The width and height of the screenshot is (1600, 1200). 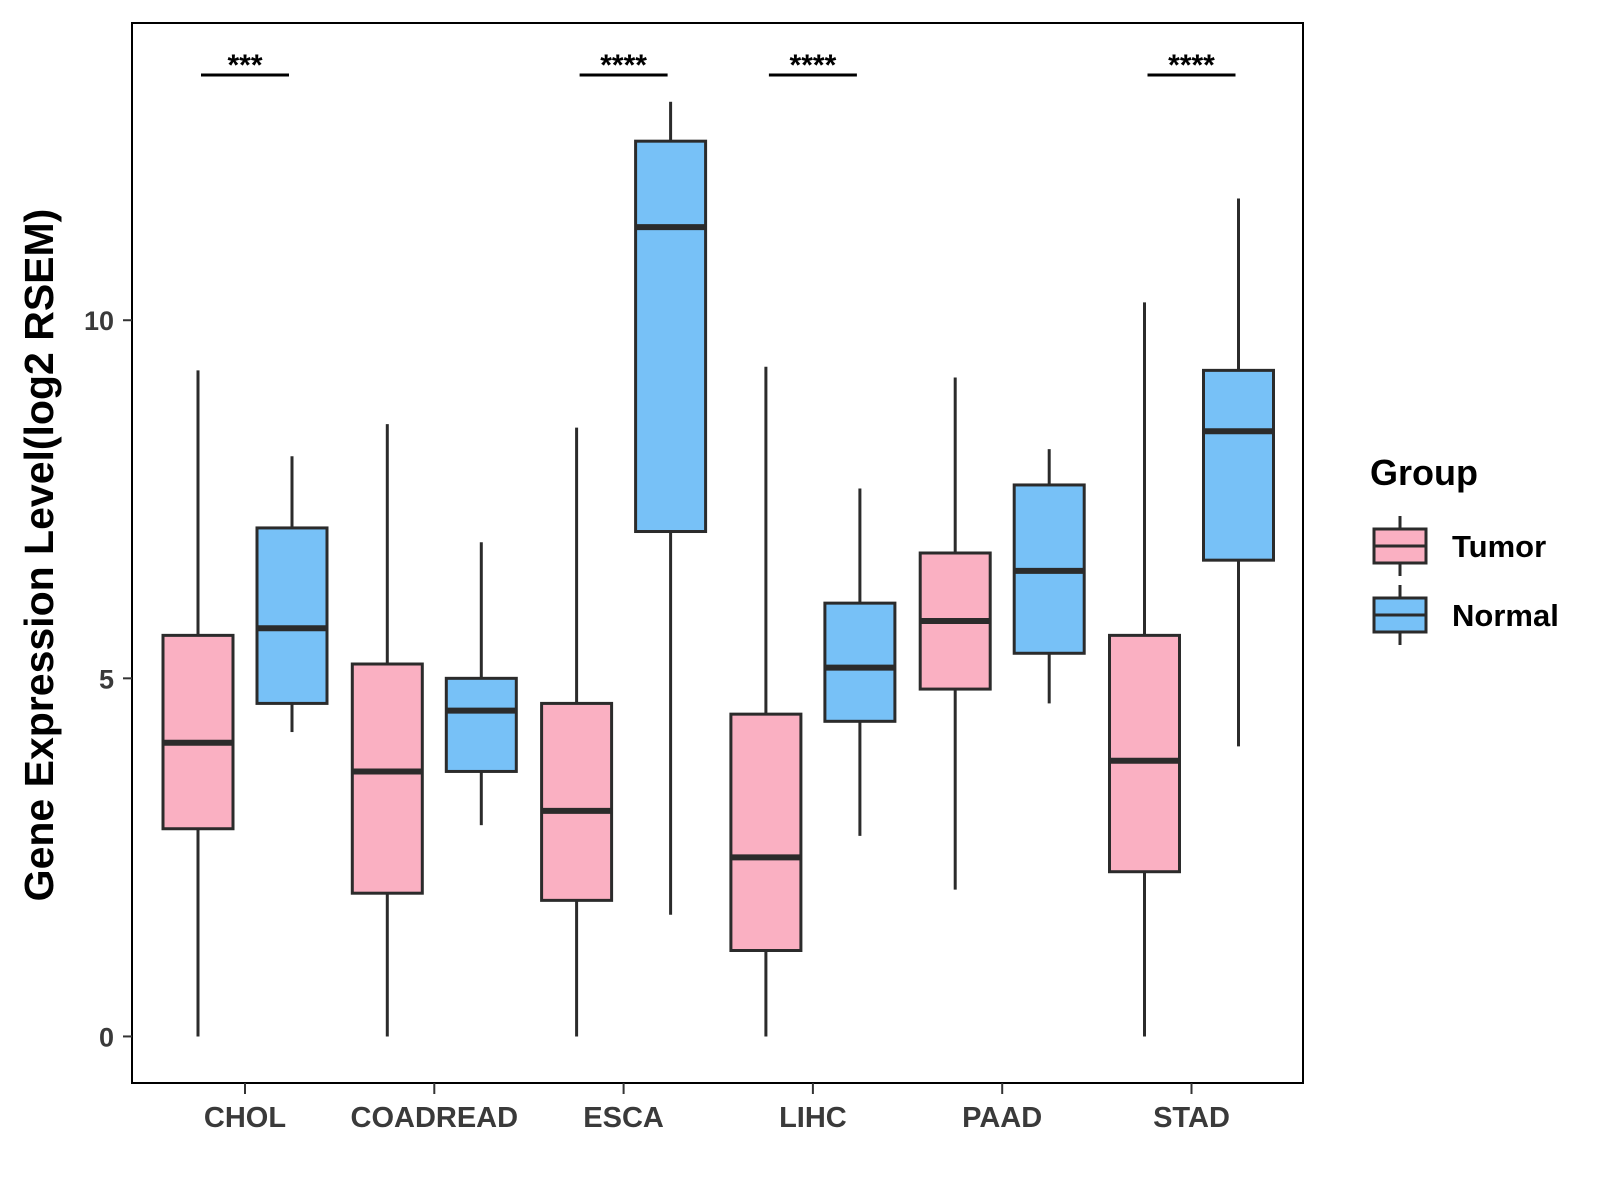 What do you see at coordinates (245, 1118) in the screenshot?
I see `x-tick-label-chol: CHOL` at bounding box center [245, 1118].